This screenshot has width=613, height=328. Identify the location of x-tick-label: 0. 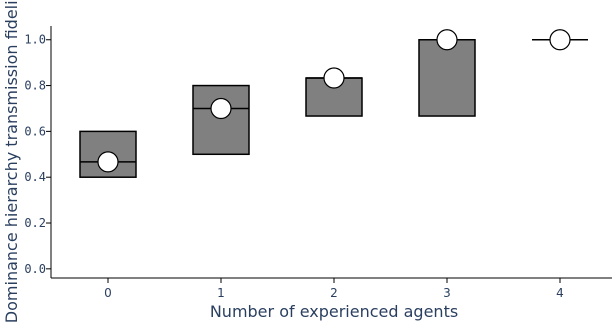
(108, 293).